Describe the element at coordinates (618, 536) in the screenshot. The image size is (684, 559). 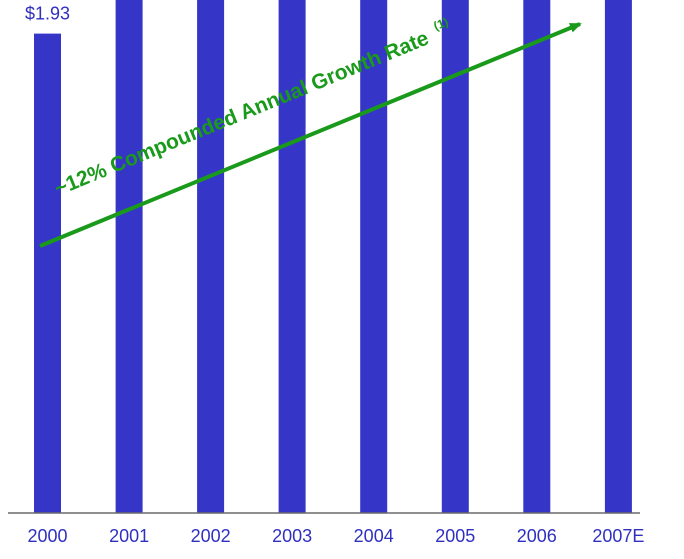
I see `x-tick-label-2007e: 2007E` at that location.